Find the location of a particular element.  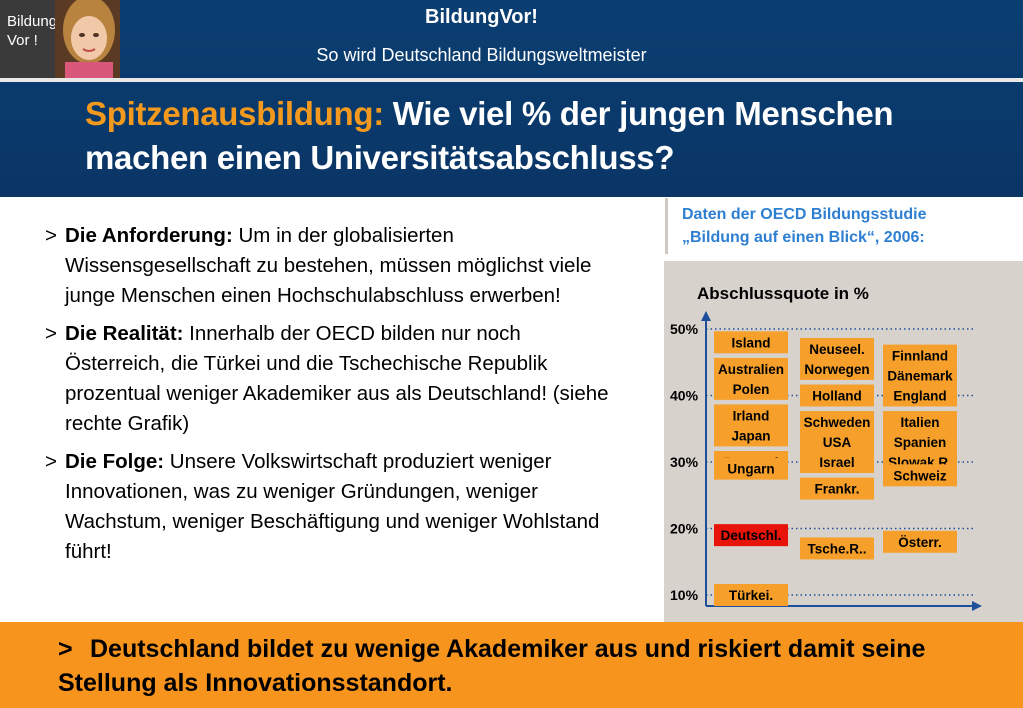

country-label: USA is located at coordinates (837, 442).